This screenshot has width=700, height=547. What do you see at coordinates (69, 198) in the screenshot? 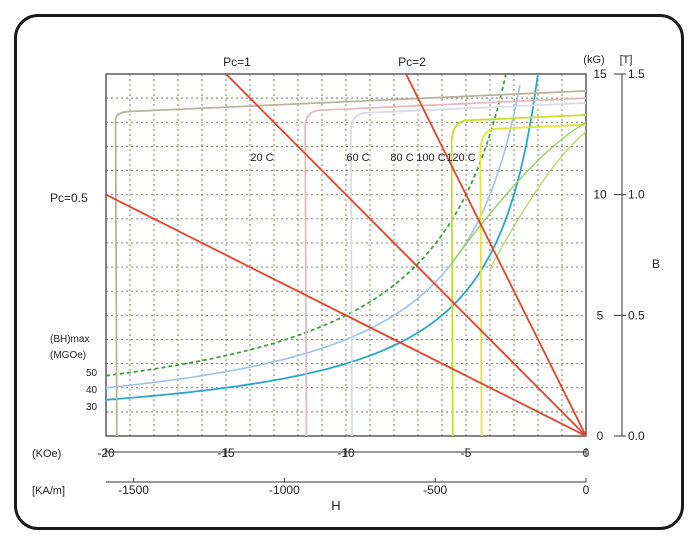
I see `load-line-label: Pc=0.5` at bounding box center [69, 198].